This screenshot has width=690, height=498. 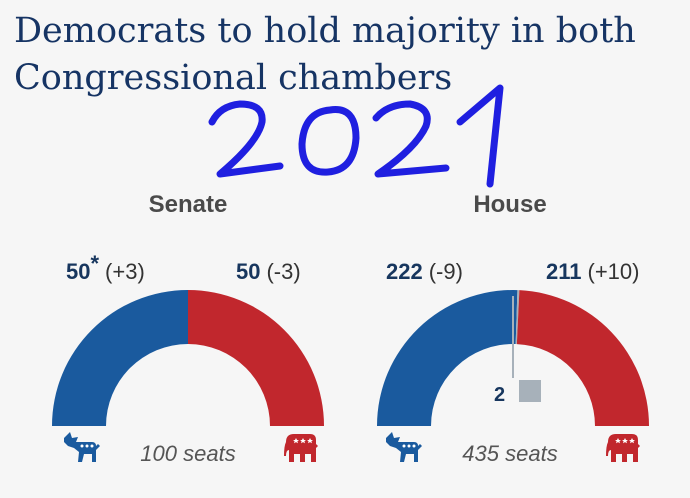 I want to click on chart-title-line-1: Democrats to hold majority in both, so click(x=325, y=31).